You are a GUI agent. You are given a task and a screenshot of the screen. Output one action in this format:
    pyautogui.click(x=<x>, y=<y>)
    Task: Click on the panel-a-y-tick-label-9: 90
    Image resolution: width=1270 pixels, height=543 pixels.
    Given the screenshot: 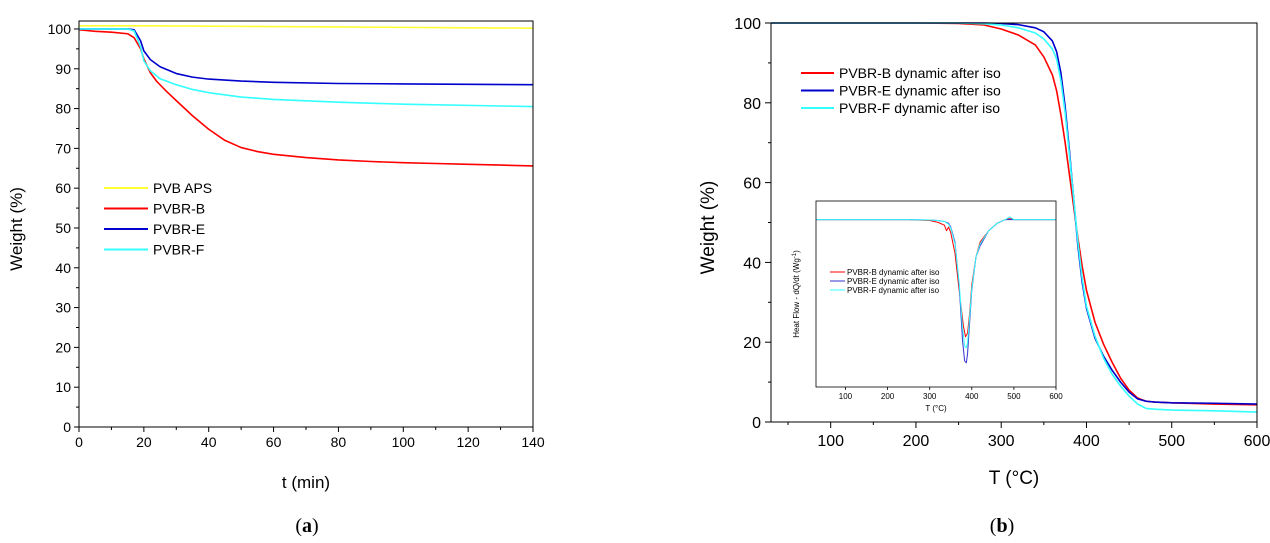 What is the action you would take?
    pyautogui.click(x=63, y=69)
    